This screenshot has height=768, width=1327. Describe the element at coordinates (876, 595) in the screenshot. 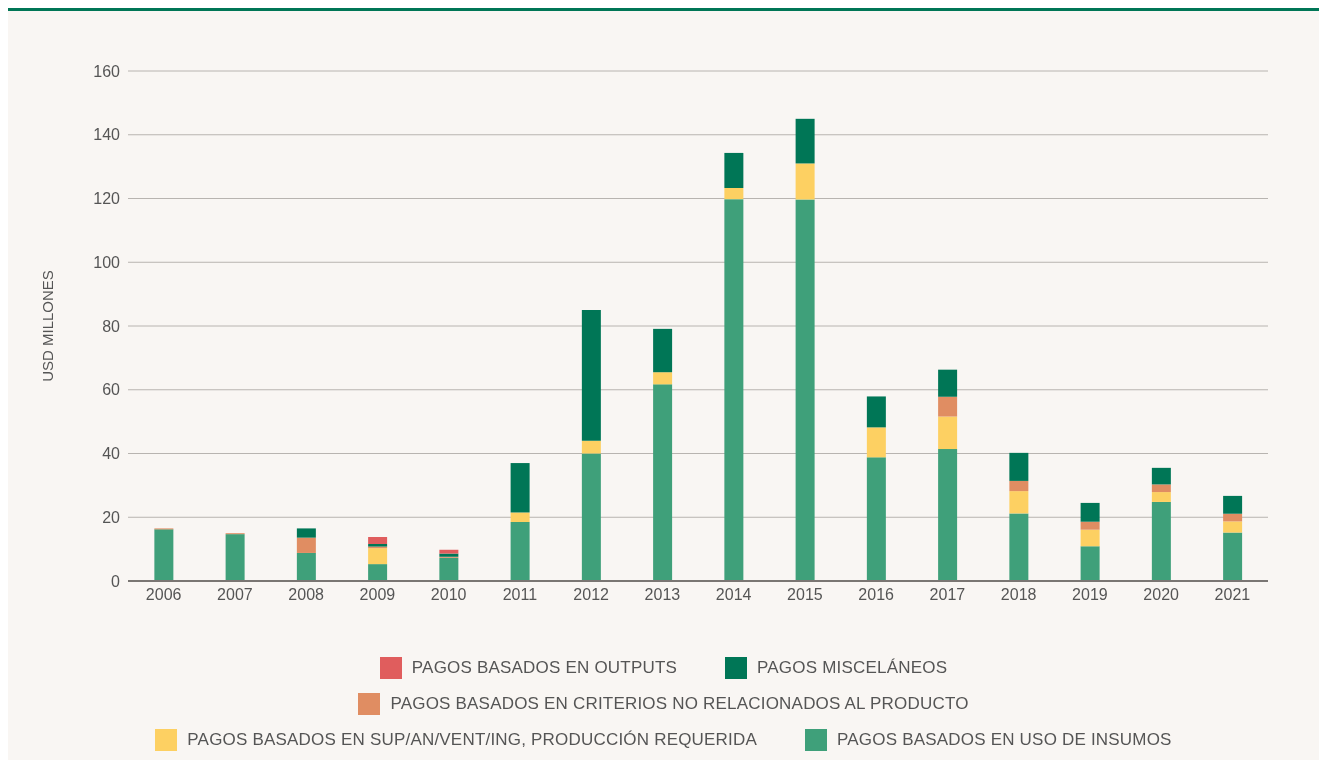

I see `x-tick-label: 2016` at that location.